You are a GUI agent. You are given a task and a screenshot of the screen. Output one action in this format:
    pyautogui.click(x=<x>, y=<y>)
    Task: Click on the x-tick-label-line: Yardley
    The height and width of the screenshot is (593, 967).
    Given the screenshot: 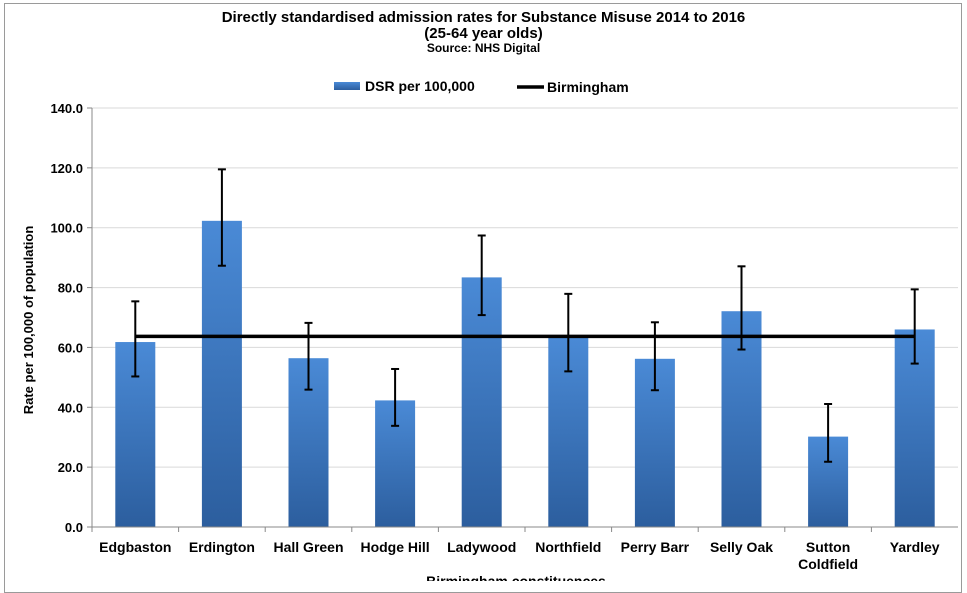 What is the action you would take?
    pyautogui.click(x=915, y=547)
    